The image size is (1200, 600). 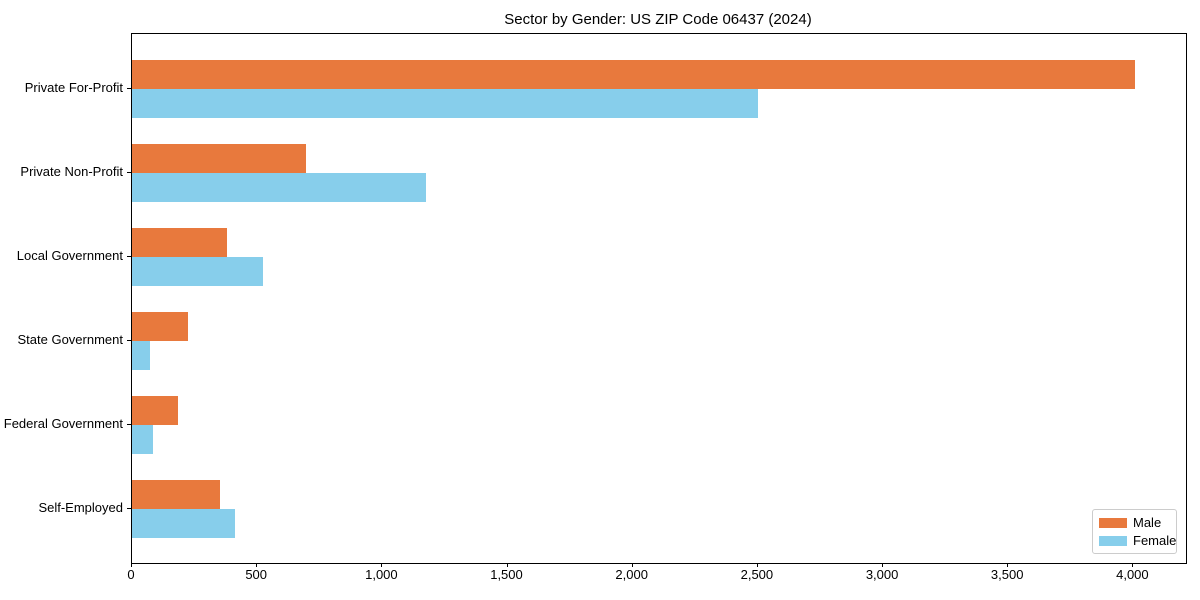 I want to click on y-tick-label-0: Private For-Profit, so click(x=73, y=87).